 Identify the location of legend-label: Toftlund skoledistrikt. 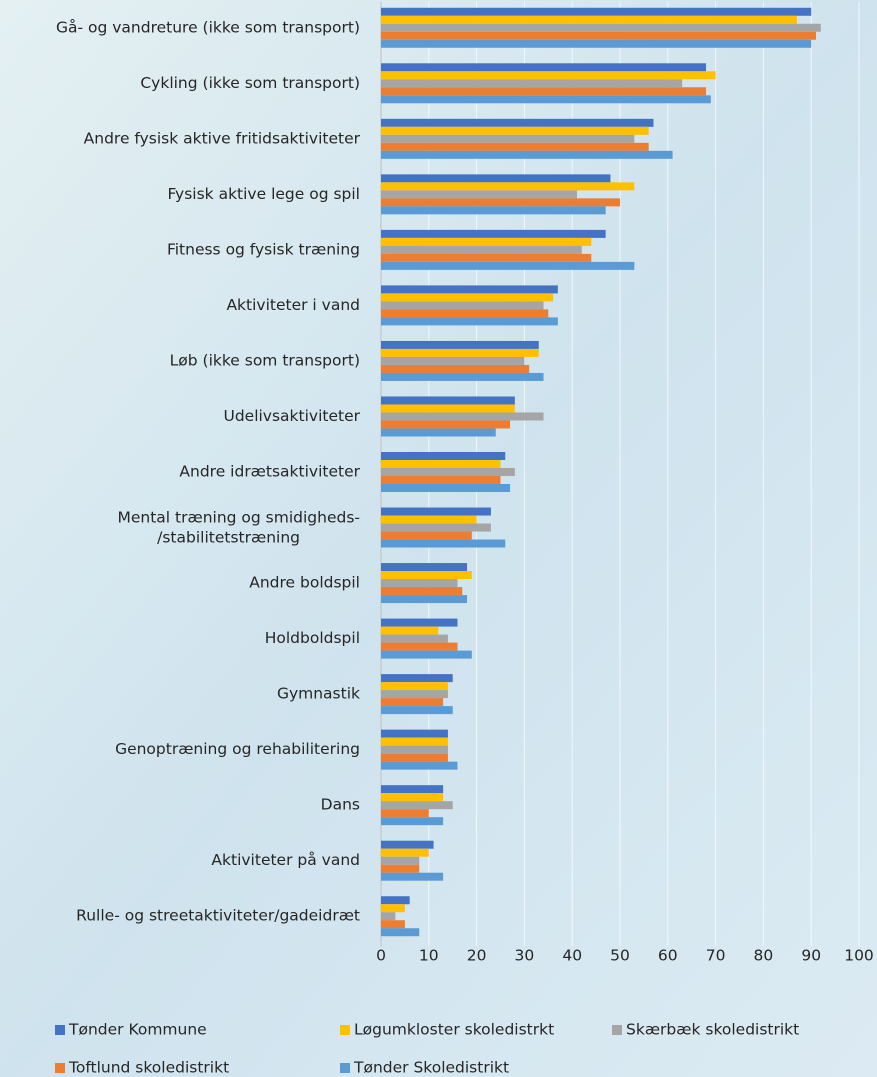
(148, 1068).